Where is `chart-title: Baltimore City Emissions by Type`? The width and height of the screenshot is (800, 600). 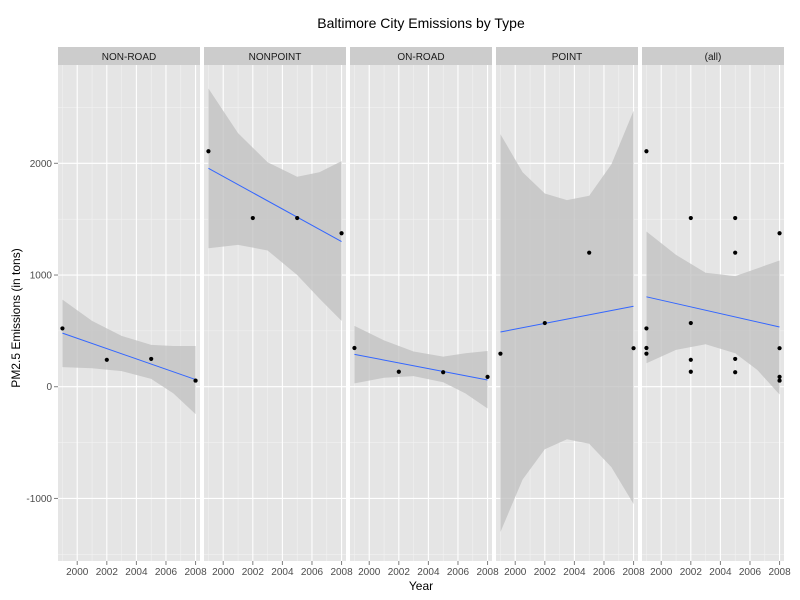 chart-title: Baltimore City Emissions by Type is located at coordinates (421, 23).